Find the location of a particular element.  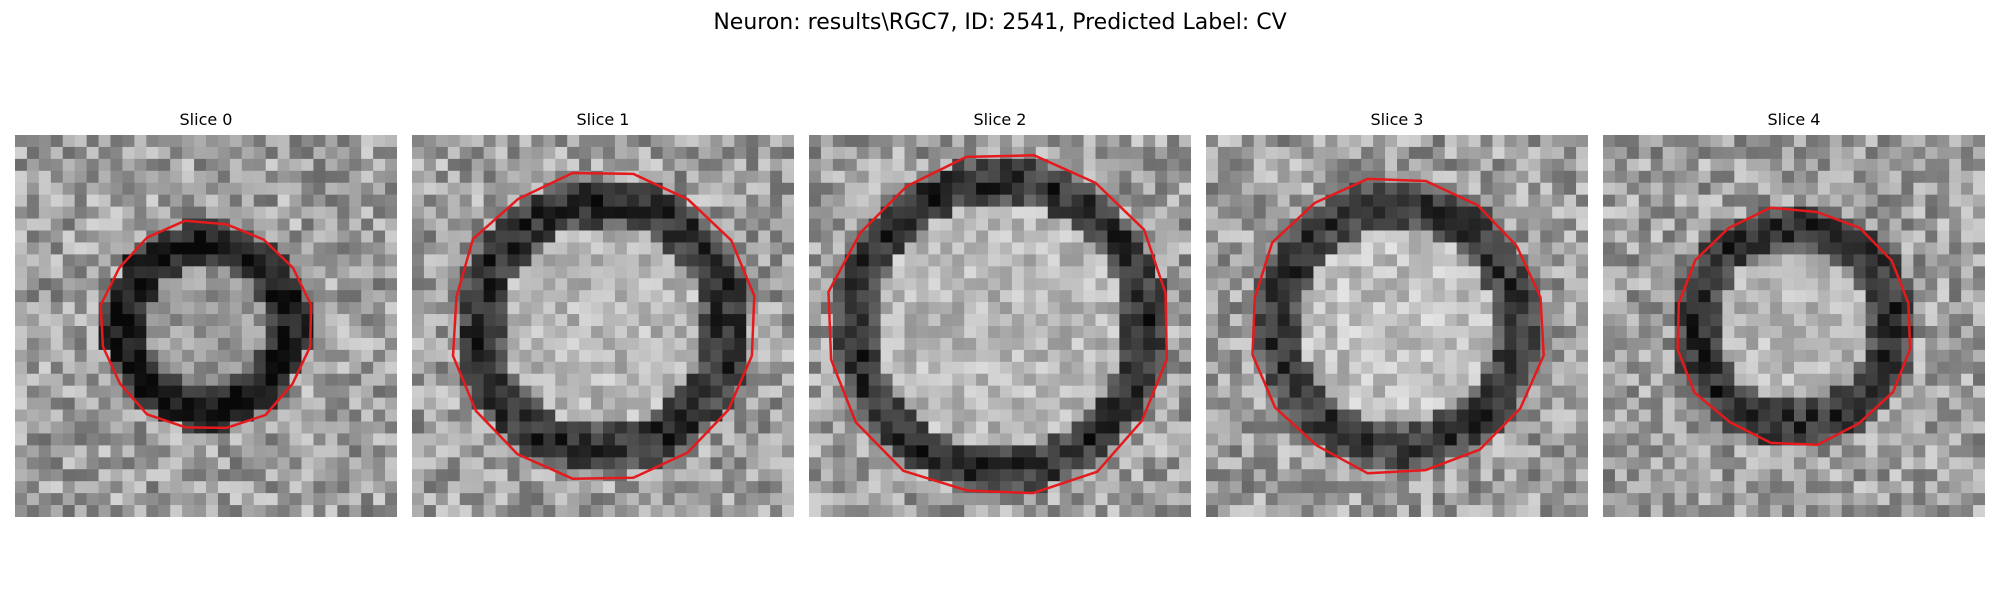

slice-title: Slice 0 is located at coordinates (206, 119).